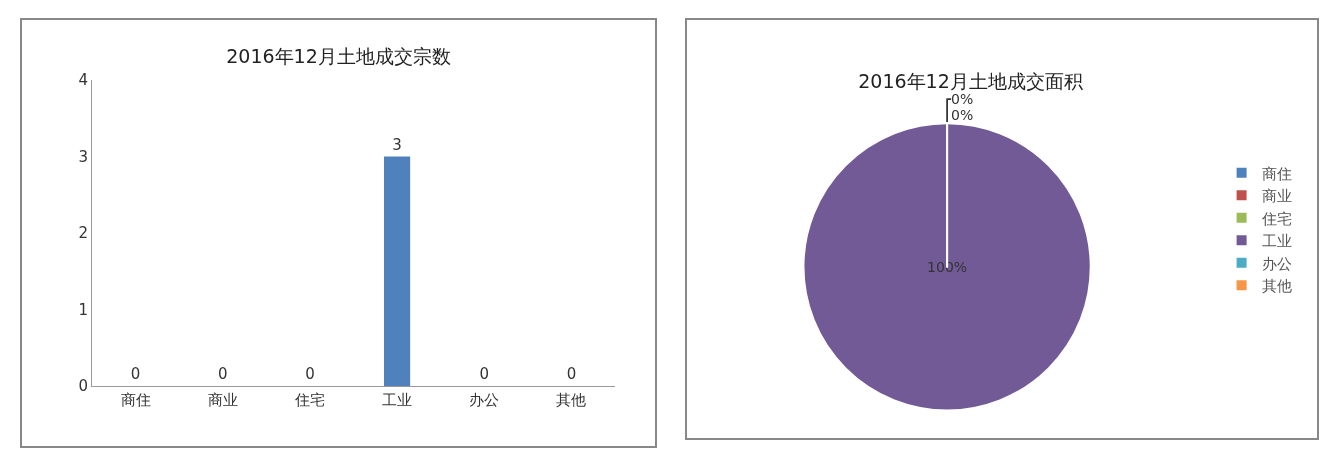  I want to click on legend-label: 商住, so click(1276, 173).